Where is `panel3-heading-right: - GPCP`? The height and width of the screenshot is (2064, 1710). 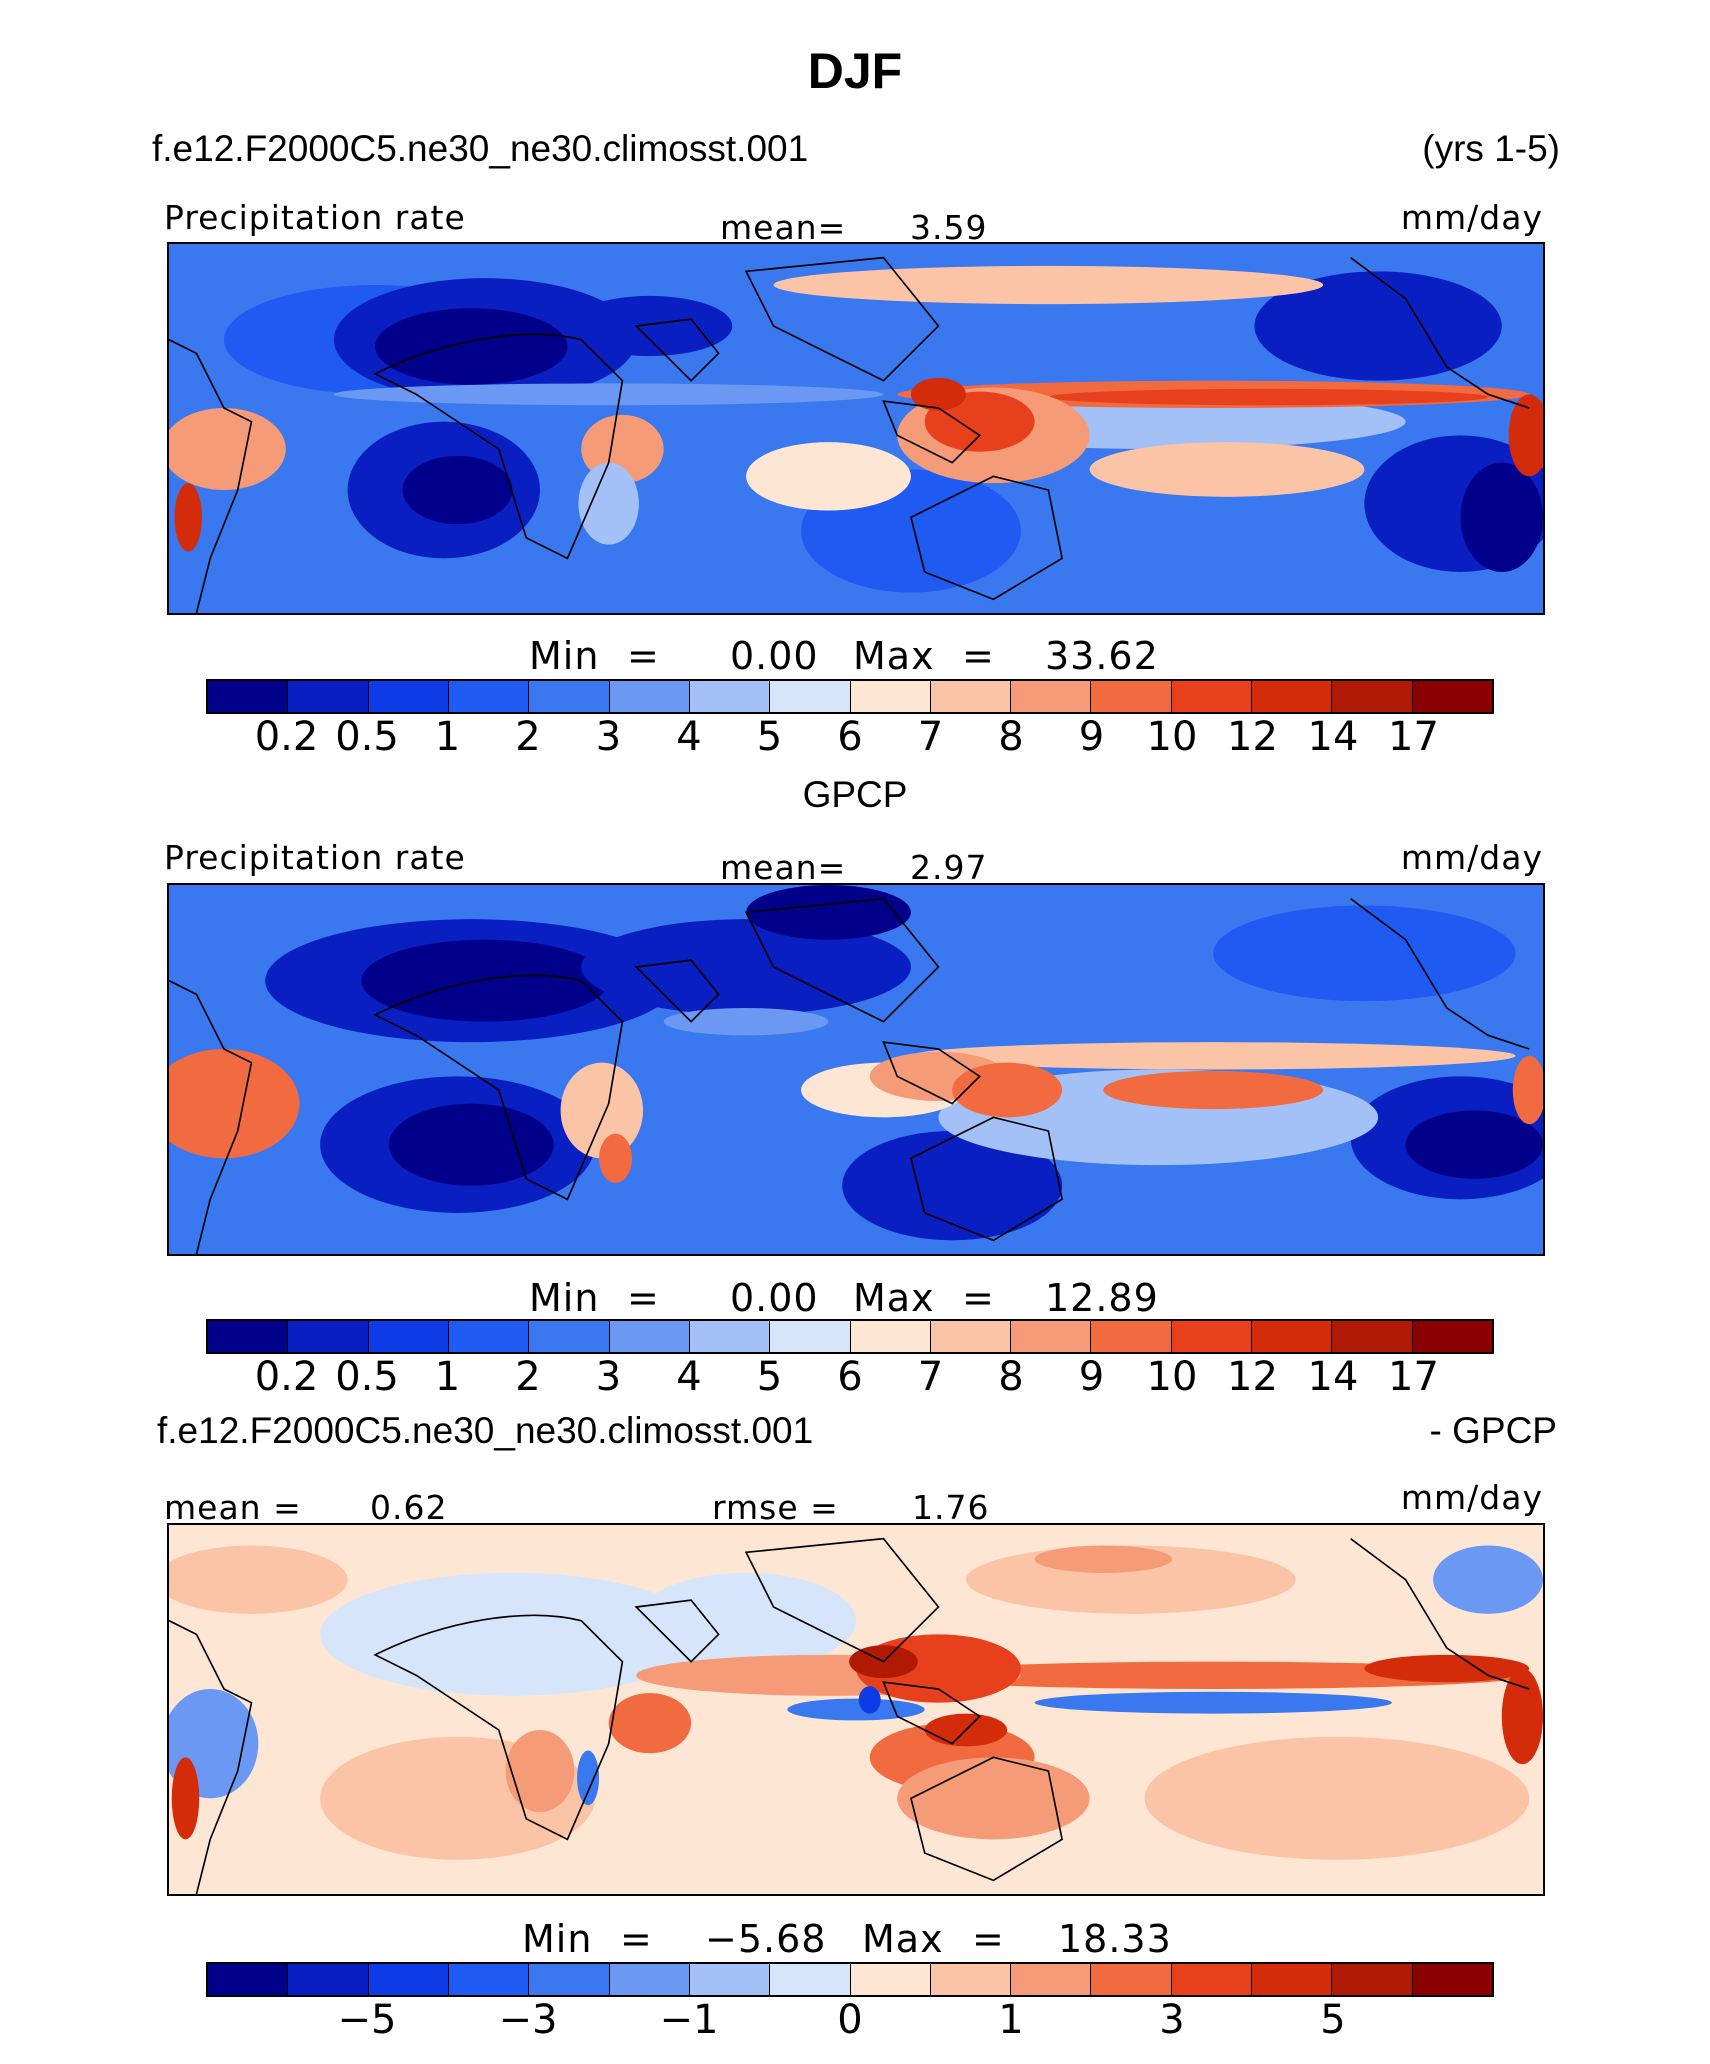
panel3-heading-right: - GPCP is located at coordinates (1493, 1430).